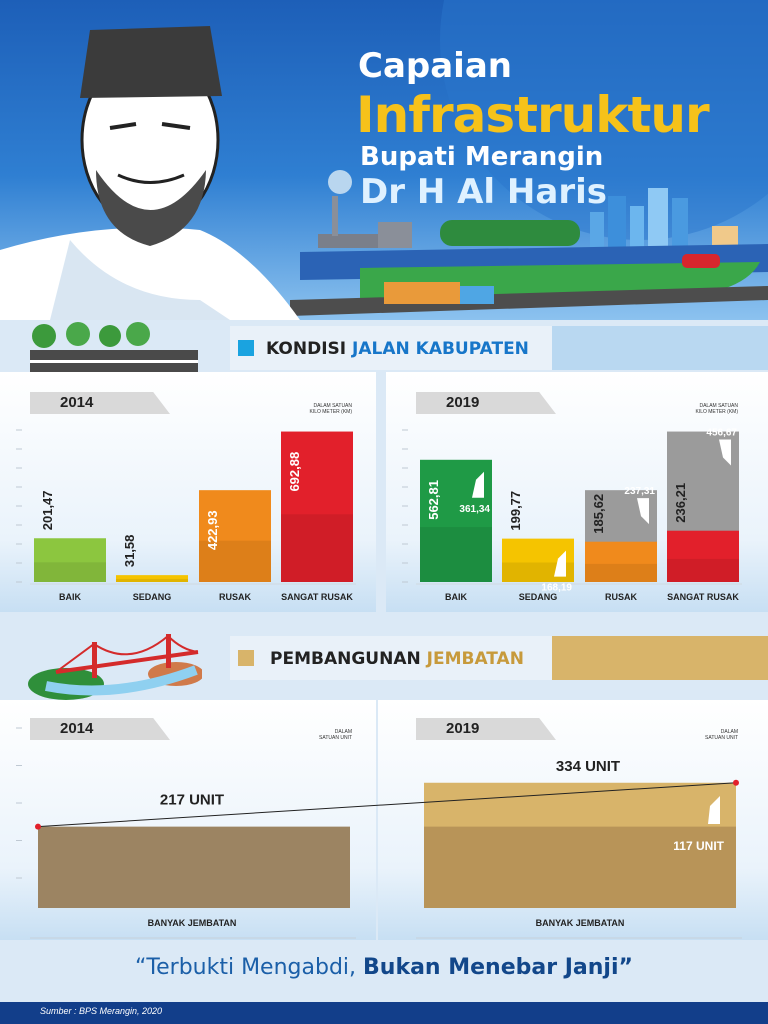 The image size is (768, 1024). I want to click on bridge-unit-note-2019-line2: SATUAN UNIT, so click(721, 738).